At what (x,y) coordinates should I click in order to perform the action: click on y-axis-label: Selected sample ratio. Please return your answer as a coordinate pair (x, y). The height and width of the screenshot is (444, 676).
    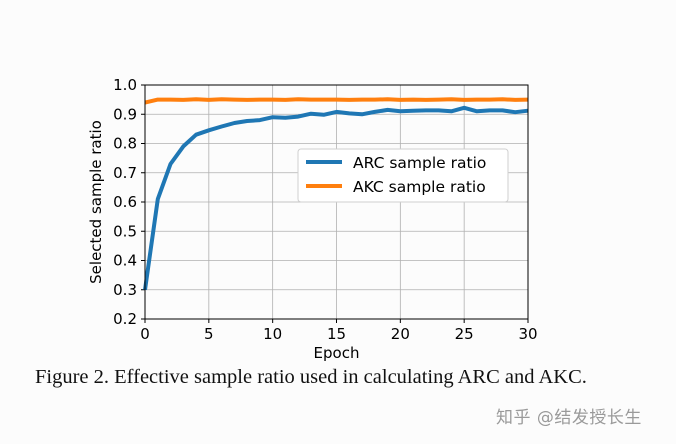
    Looking at the image, I should click on (96, 202).